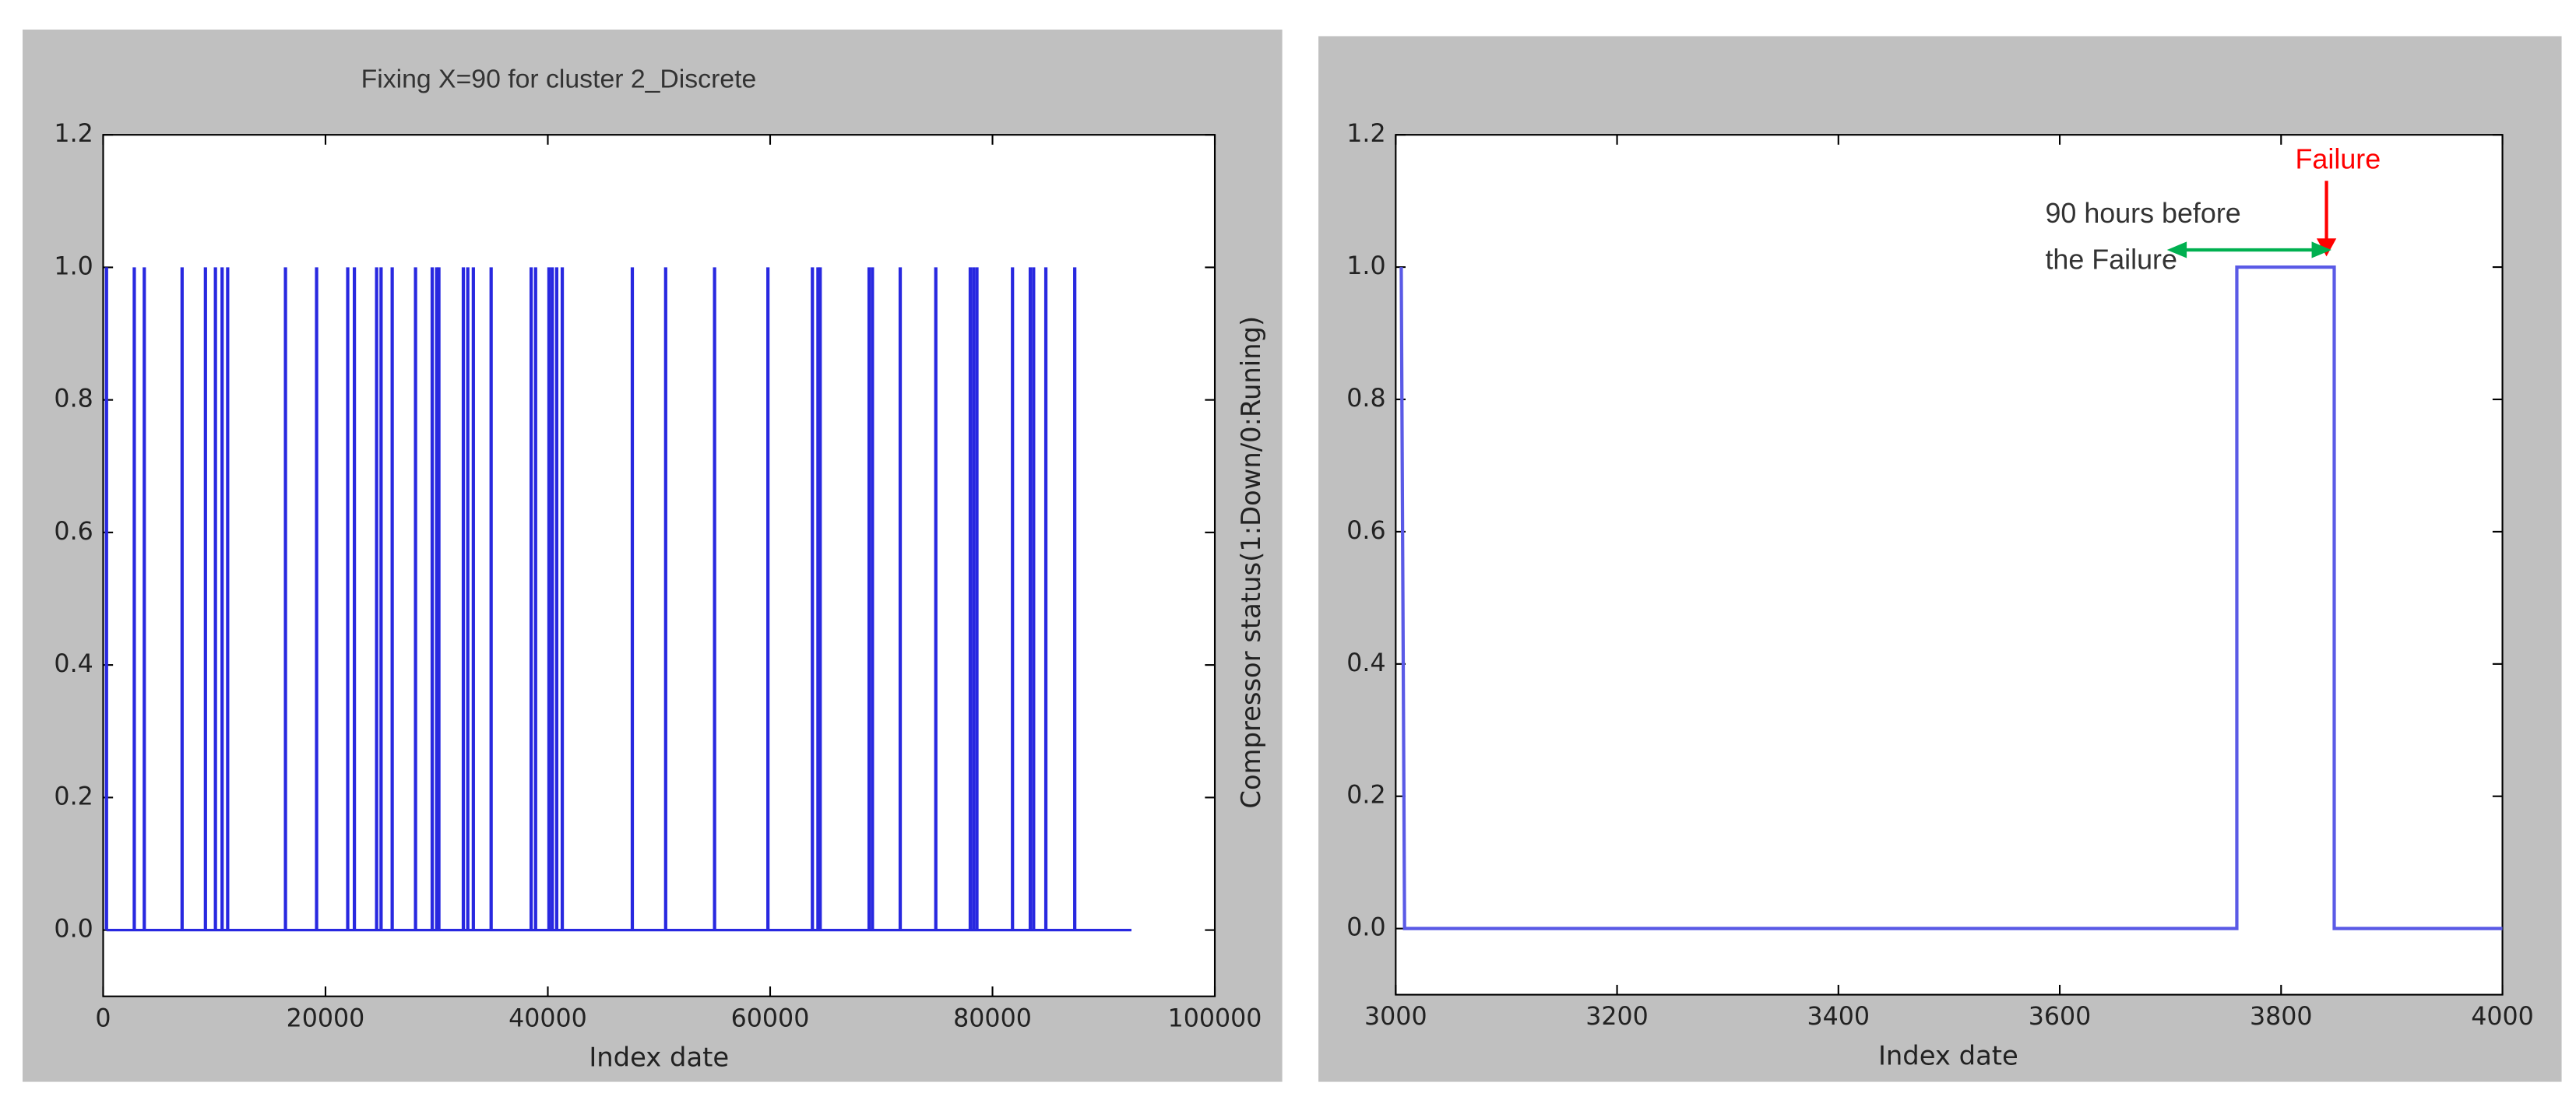 This screenshot has width=2576, height=1118. I want to click on x-tick-label: 3800, so click(2281, 1017).